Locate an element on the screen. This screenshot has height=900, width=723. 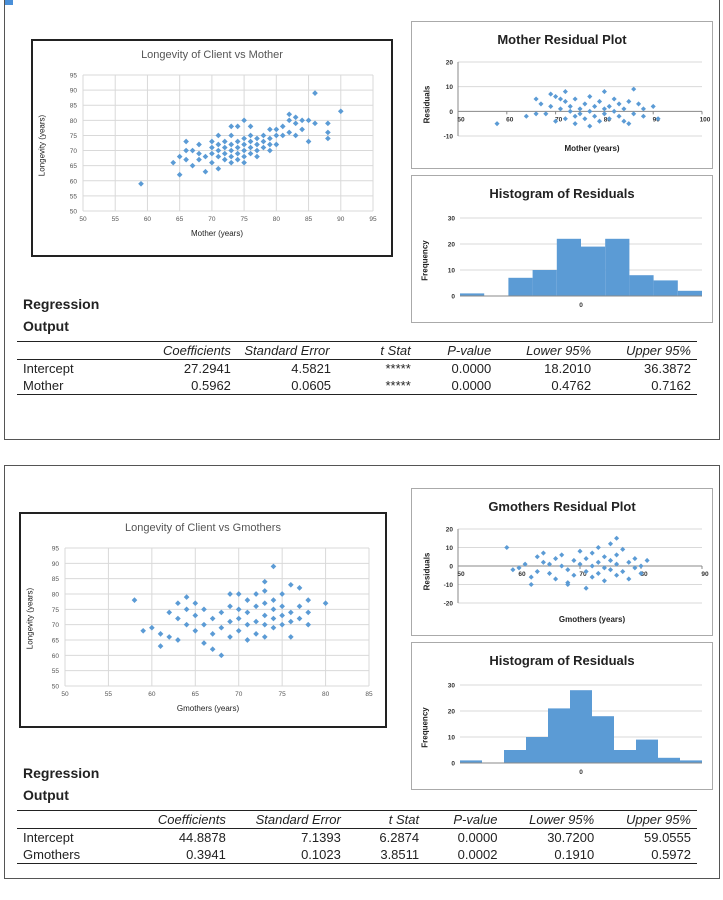
y-tick-label: -20 is located at coordinates (449, 604).